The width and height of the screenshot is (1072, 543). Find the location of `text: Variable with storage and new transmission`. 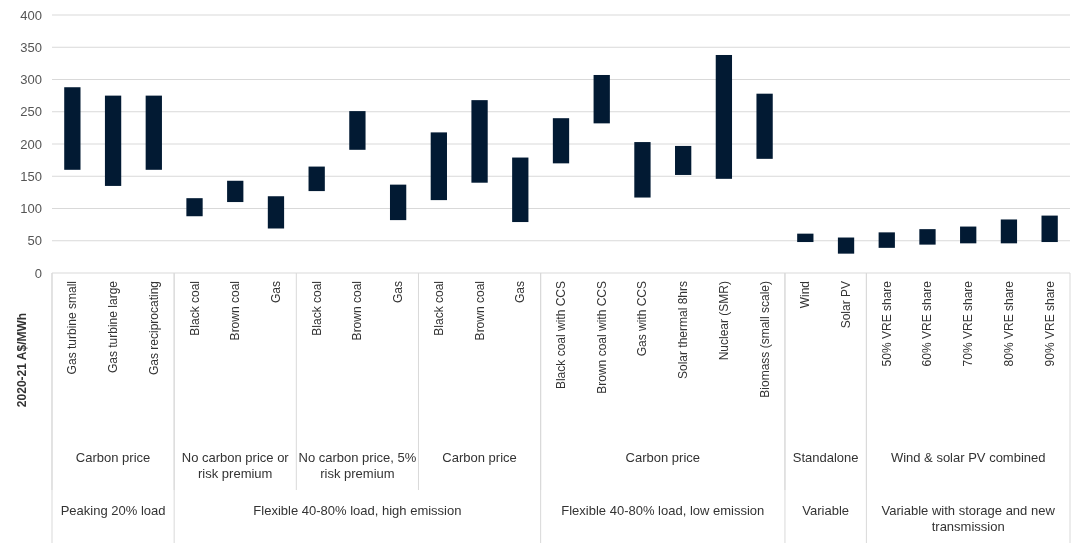

text: Variable with storage and new transmission is located at coordinates (968, 519).